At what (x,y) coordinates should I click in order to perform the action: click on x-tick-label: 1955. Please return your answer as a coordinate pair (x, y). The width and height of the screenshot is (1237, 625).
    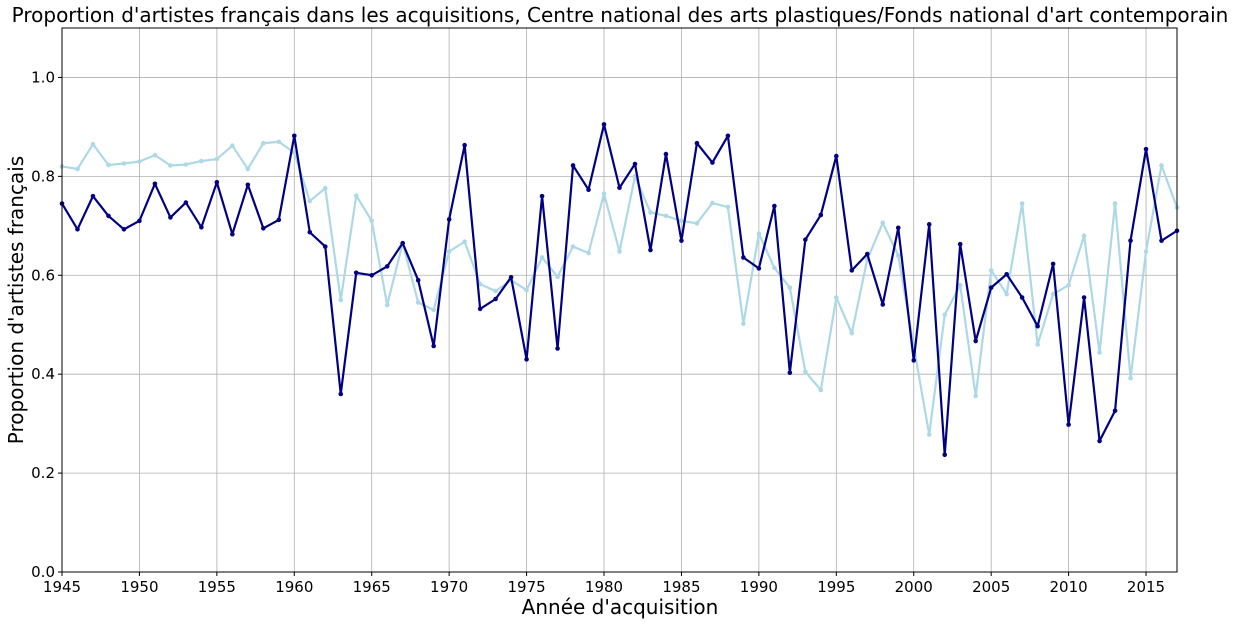
    Looking at the image, I should click on (217, 587).